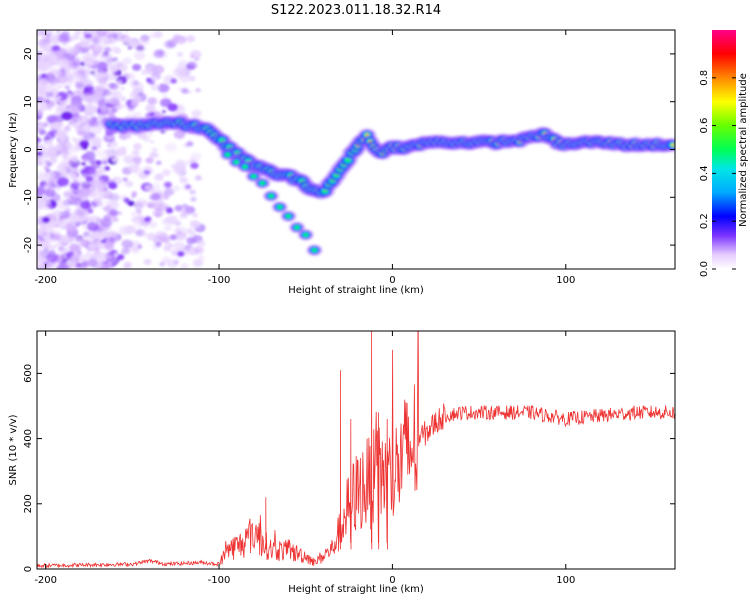 This screenshot has width=750, height=600. What do you see at coordinates (13, 150) in the screenshot?
I see `spectrogram-ylabel: Frequency (Hz)` at bounding box center [13, 150].